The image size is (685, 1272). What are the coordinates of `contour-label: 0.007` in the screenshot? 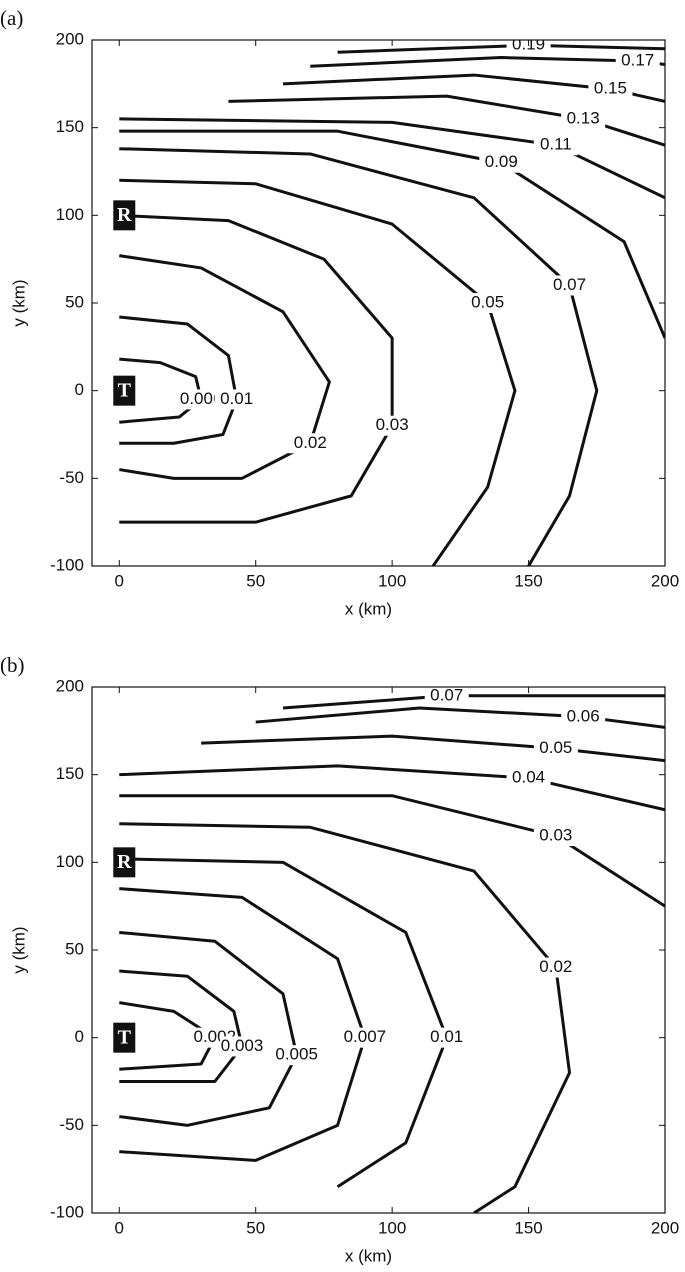 It's located at (365, 1036).